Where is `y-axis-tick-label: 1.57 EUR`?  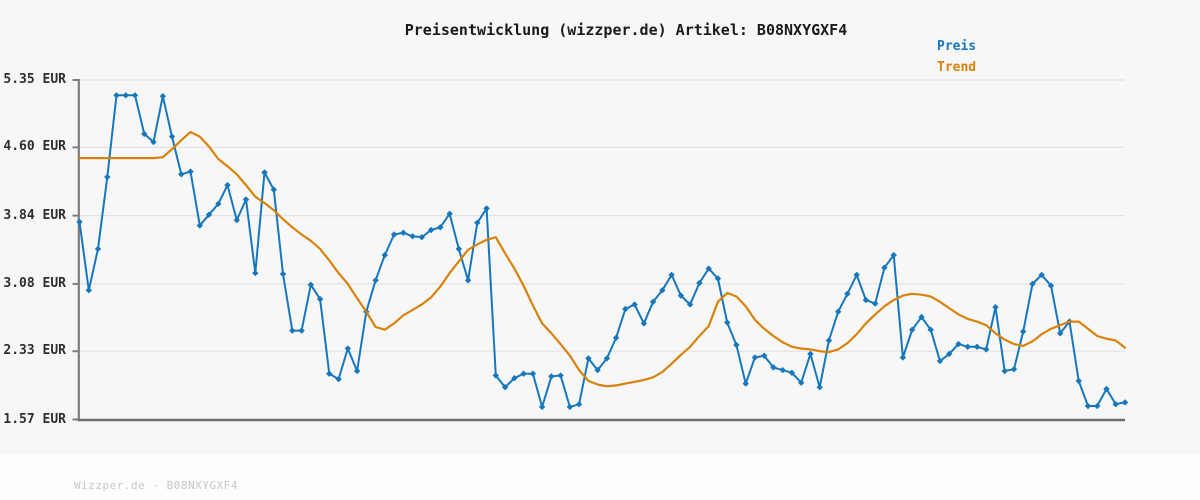 y-axis-tick-label: 1.57 EUR is located at coordinates (34, 419).